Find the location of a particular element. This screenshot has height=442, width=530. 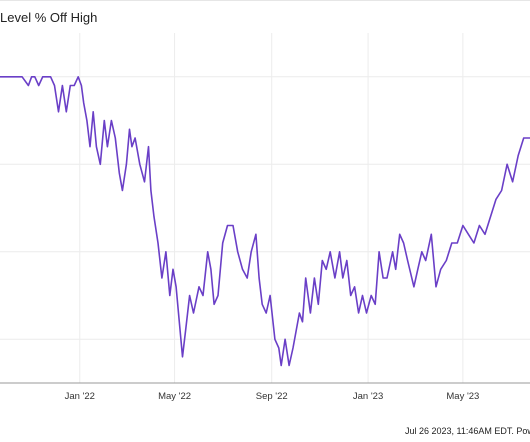

x-tick-label: Sep '22 is located at coordinates (272, 396).